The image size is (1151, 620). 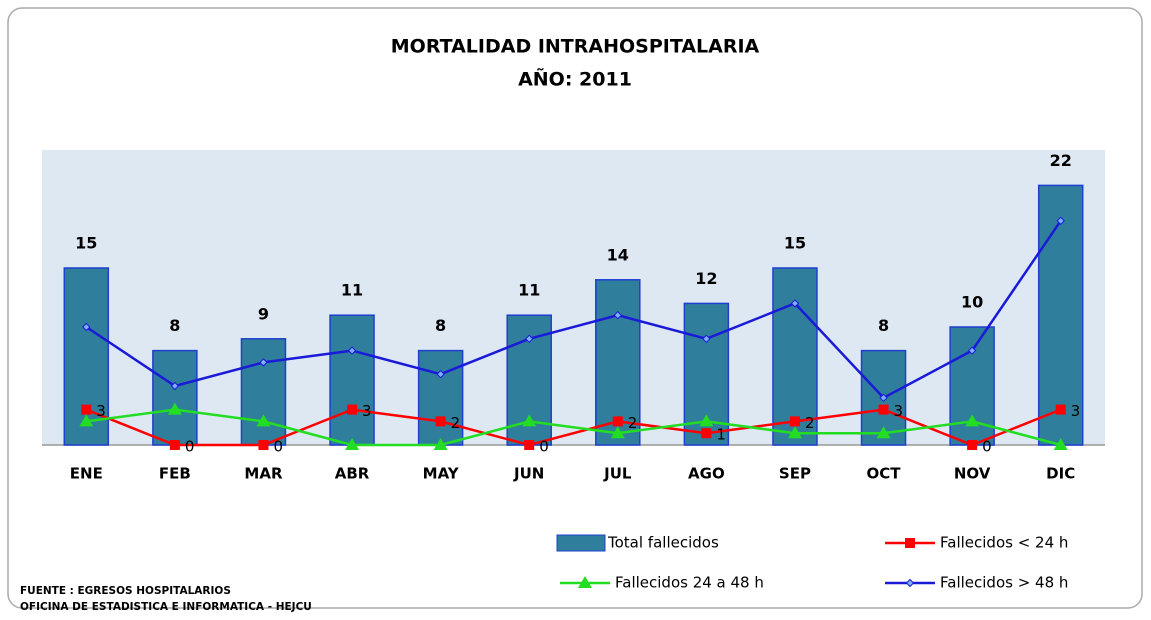 What do you see at coordinates (86, 474) in the screenshot?
I see `x-tick-label: ENE` at bounding box center [86, 474].